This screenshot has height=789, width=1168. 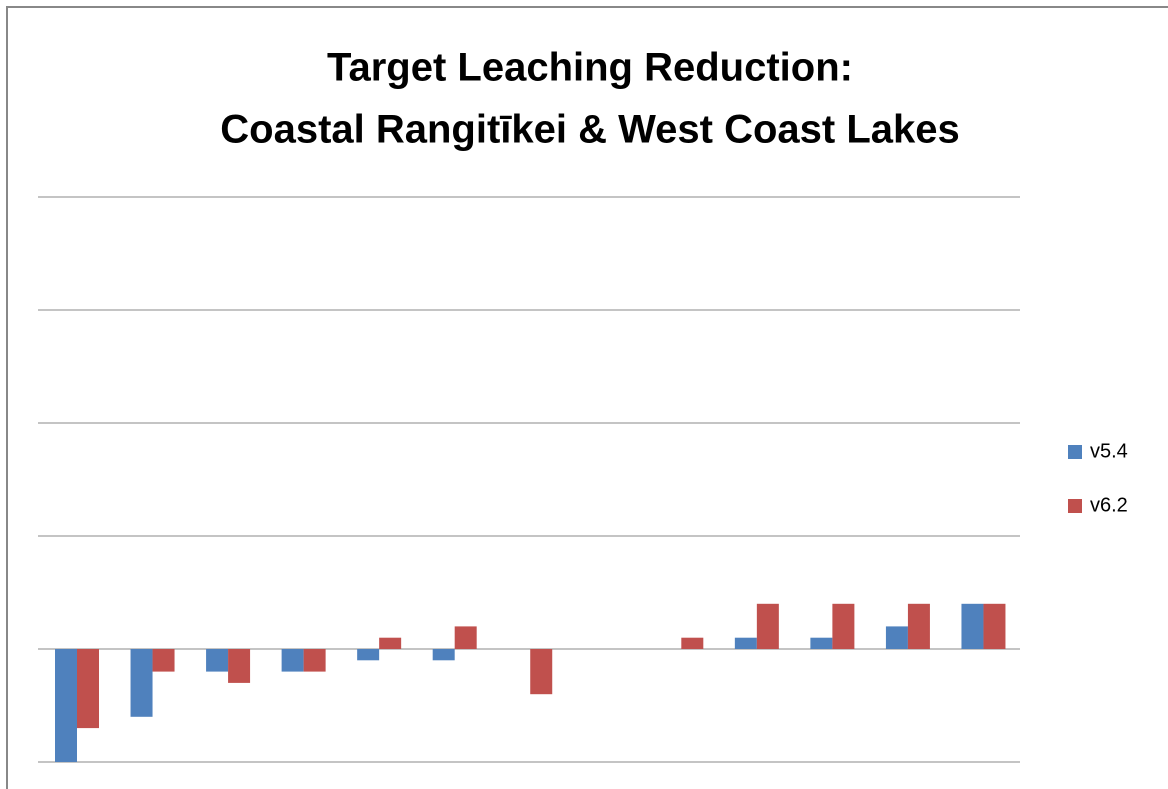 I want to click on legend-label: v5.4, so click(x=1109, y=451).